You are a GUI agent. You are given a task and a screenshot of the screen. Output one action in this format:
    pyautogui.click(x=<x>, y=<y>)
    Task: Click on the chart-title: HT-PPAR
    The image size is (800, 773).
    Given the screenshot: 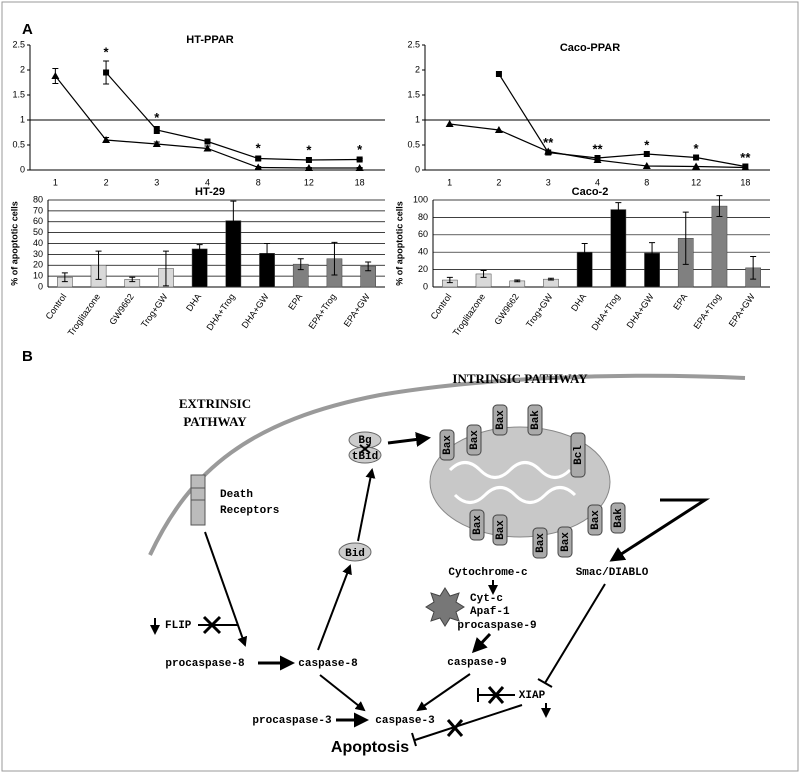 What is the action you would take?
    pyautogui.click(x=210, y=40)
    